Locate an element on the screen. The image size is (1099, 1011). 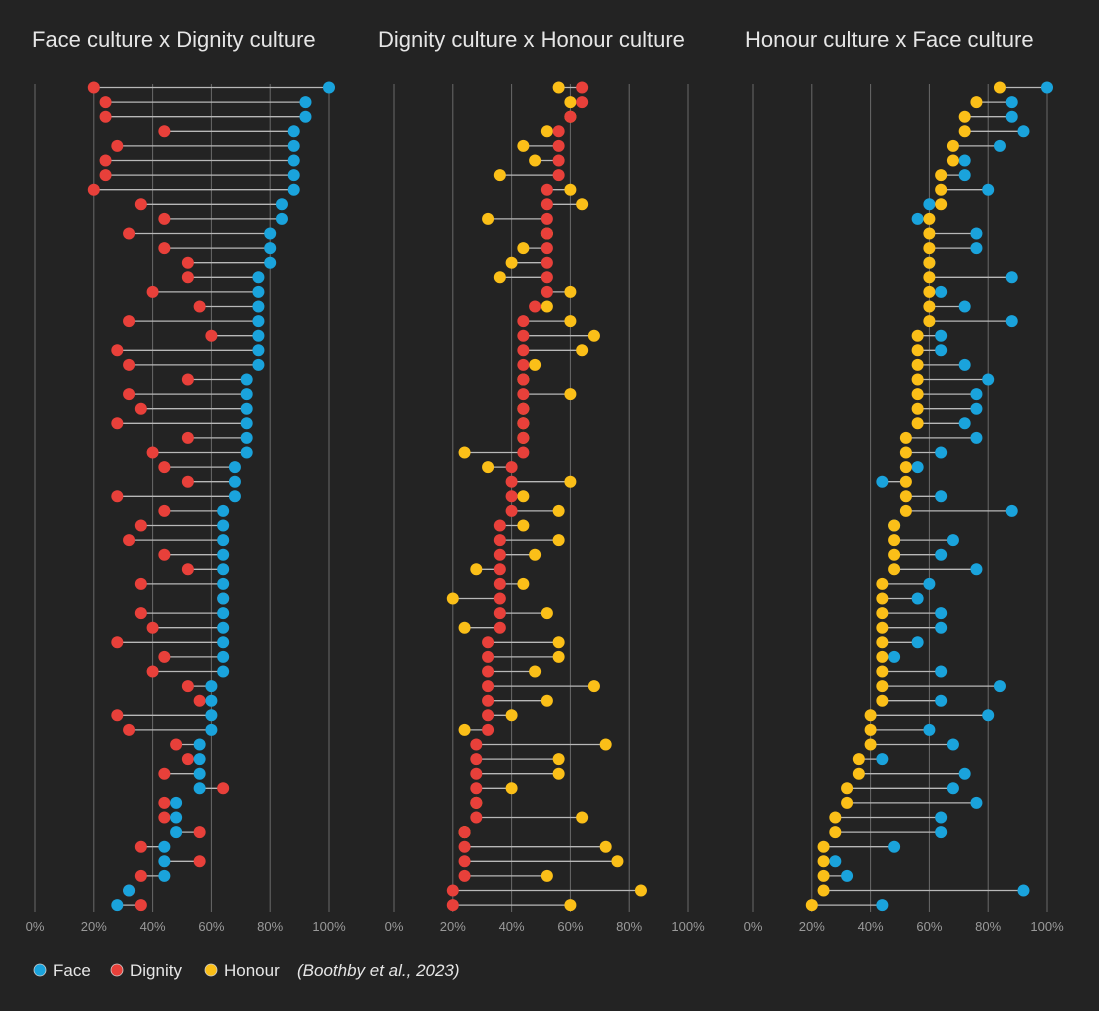
legend-marker-face is located at coordinates (40, 970).